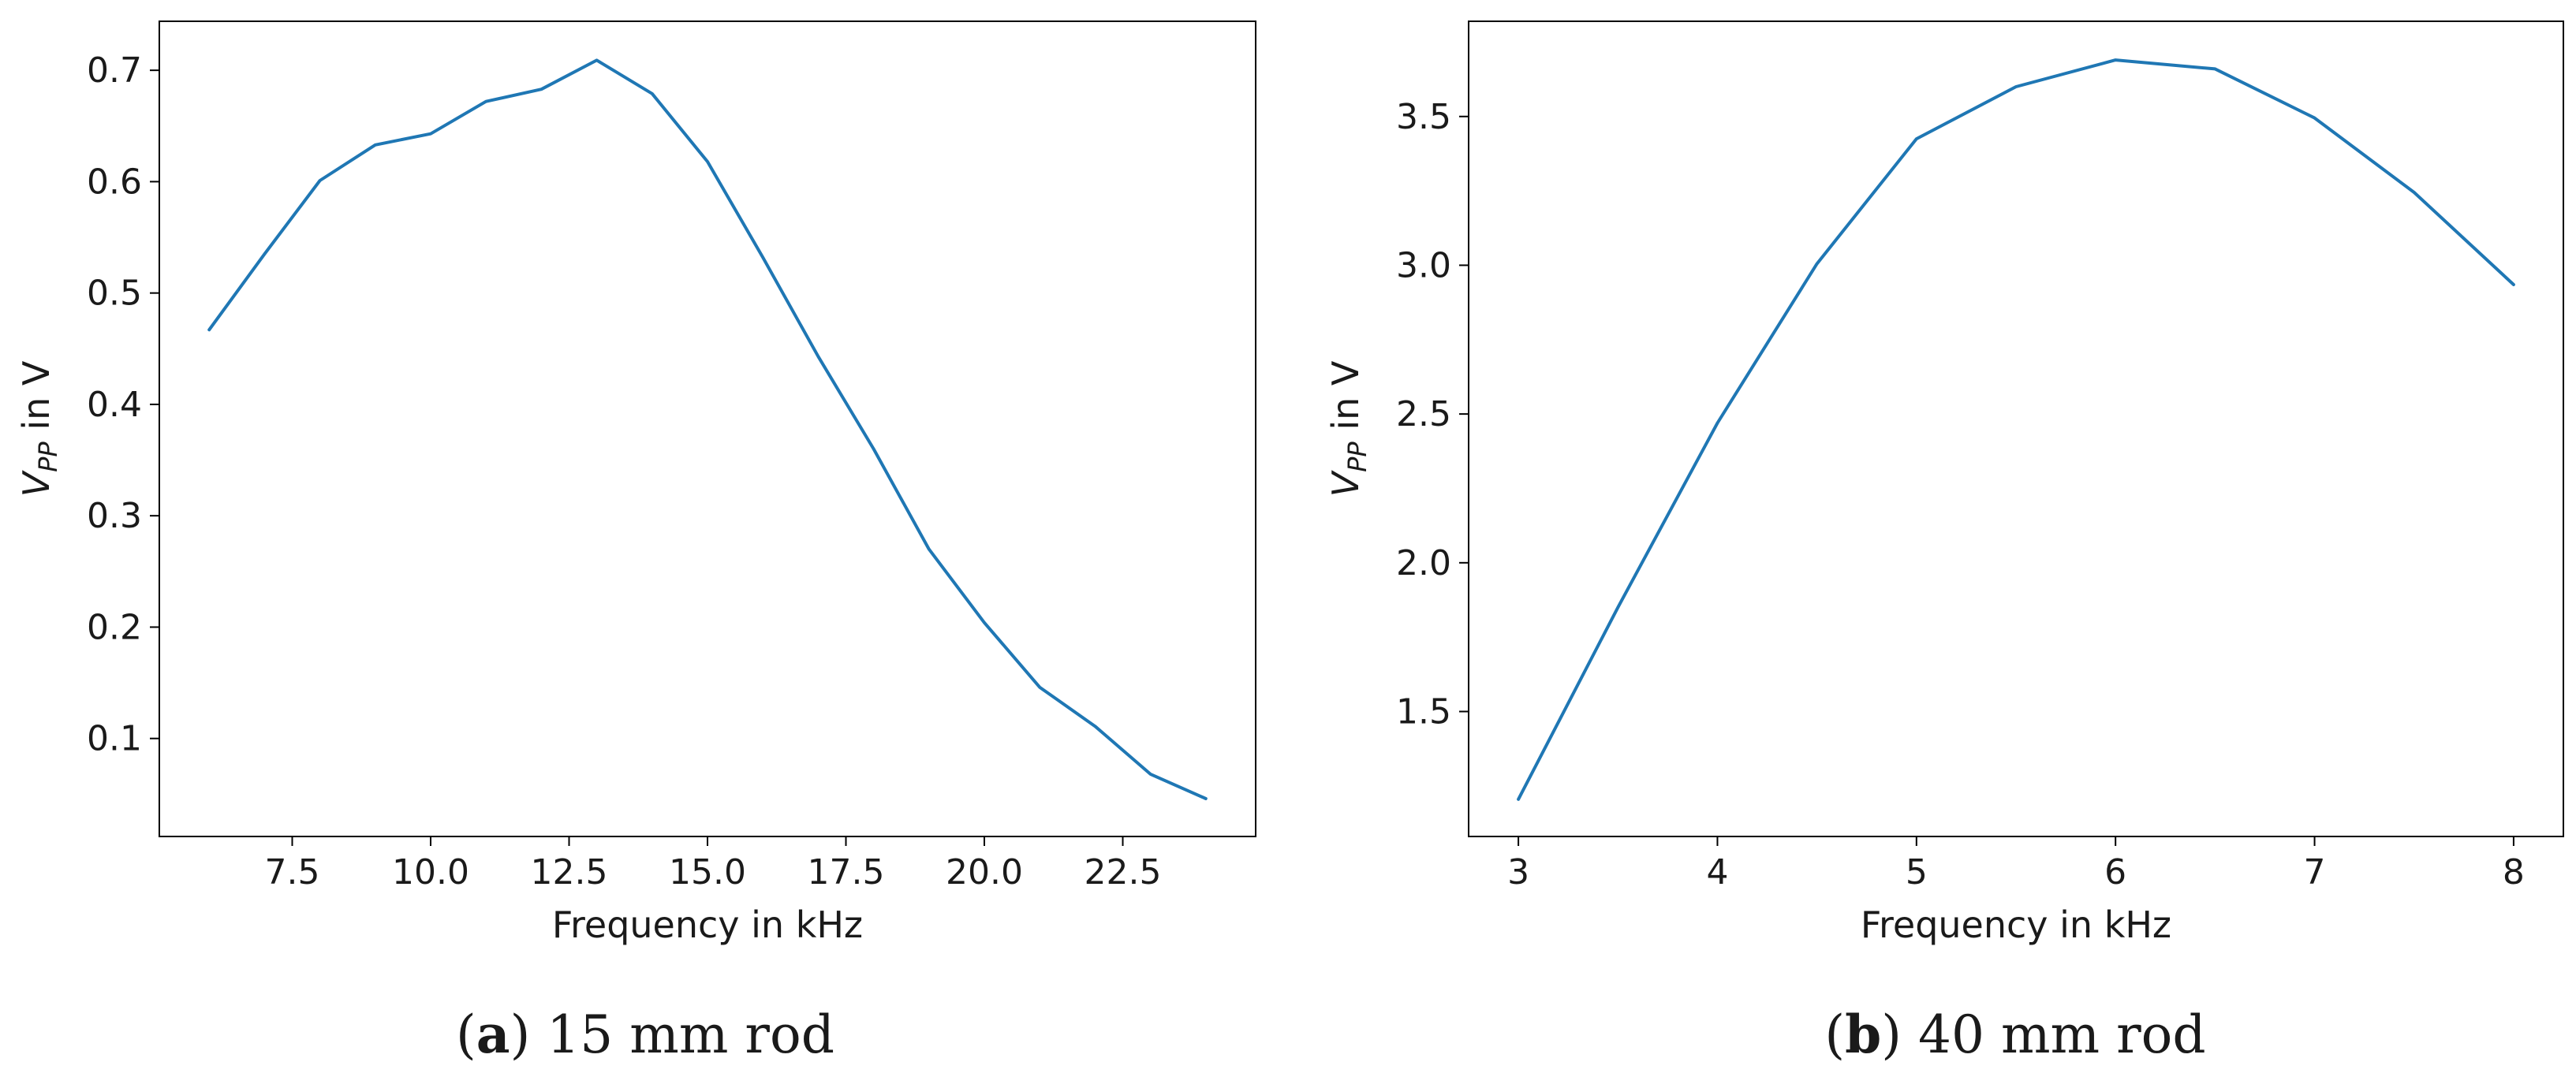  Describe the element at coordinates (1423, 563) in the screenshot. I see `y-tick-label: 2.0` at that location.